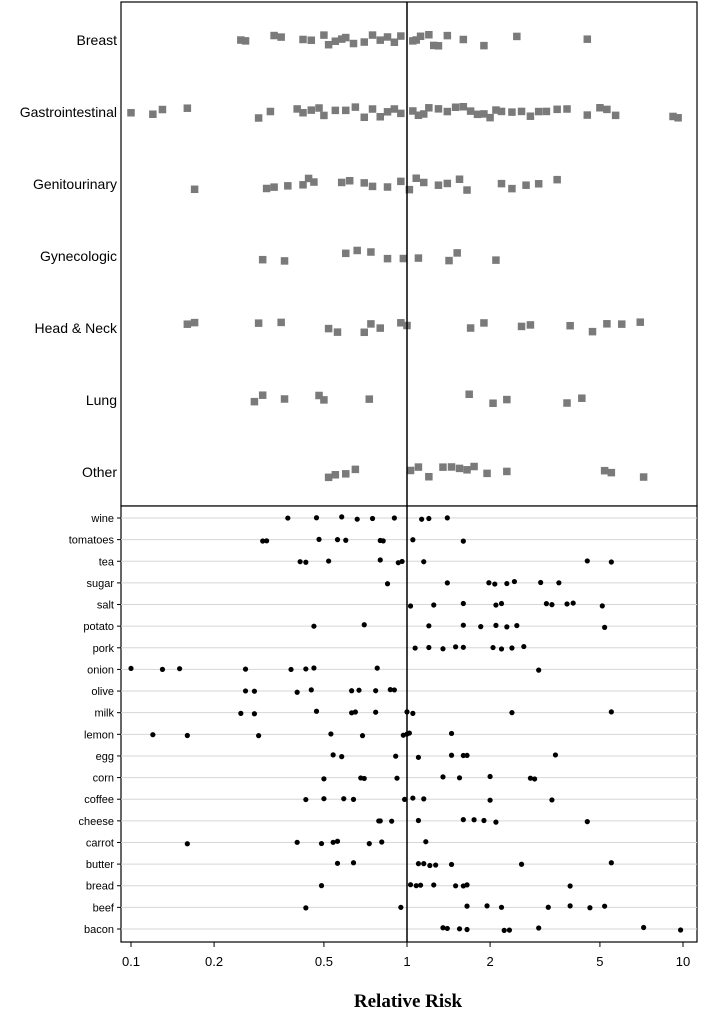 The image size is (704, 1024). Describe the element at coordinates (100, 670) in the screenshot. I see `food-label: onion` at that location.